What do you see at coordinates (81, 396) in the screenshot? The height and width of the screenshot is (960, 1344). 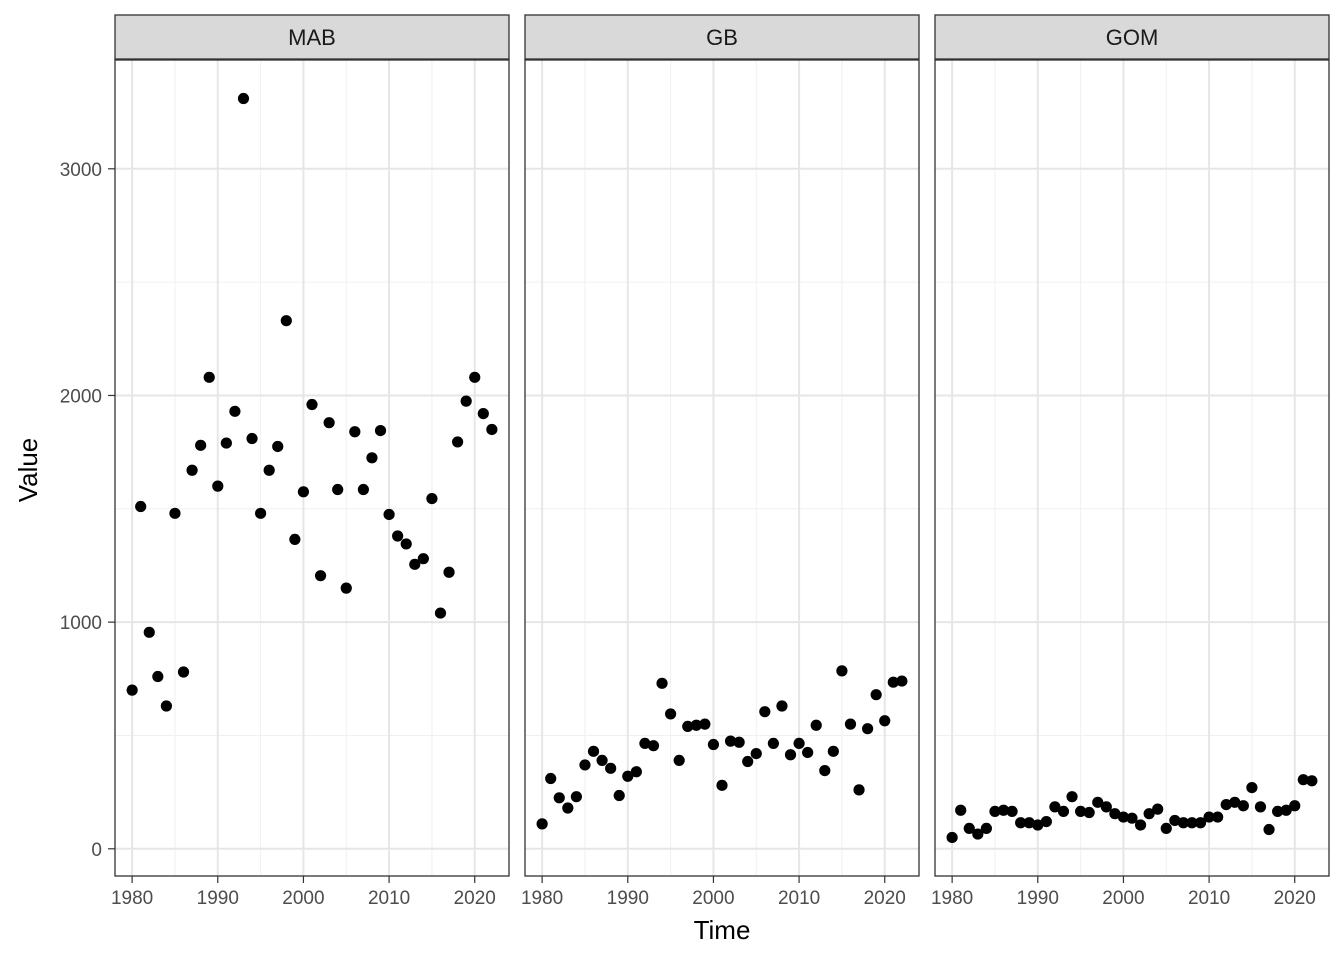 I see `y-tick-label: 2000` at bounding box center [81, 396].